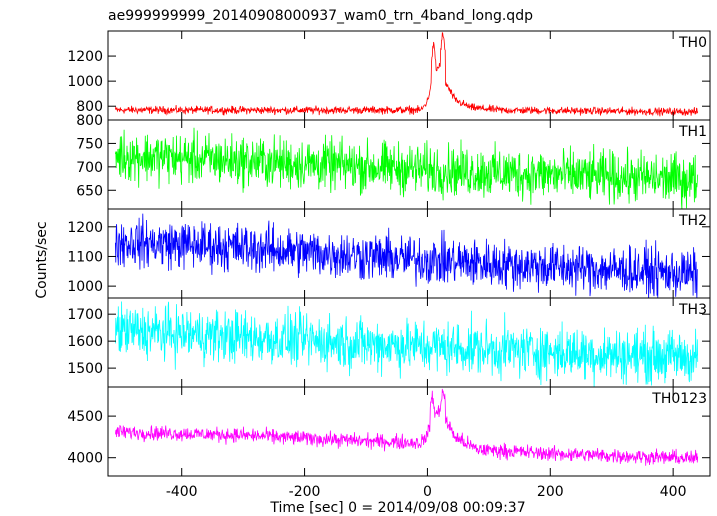 The image size is (717, 516). Describe the element at coordinates (85, 342) in the screenshot. I see `y-tick-label: 1600` at that location.